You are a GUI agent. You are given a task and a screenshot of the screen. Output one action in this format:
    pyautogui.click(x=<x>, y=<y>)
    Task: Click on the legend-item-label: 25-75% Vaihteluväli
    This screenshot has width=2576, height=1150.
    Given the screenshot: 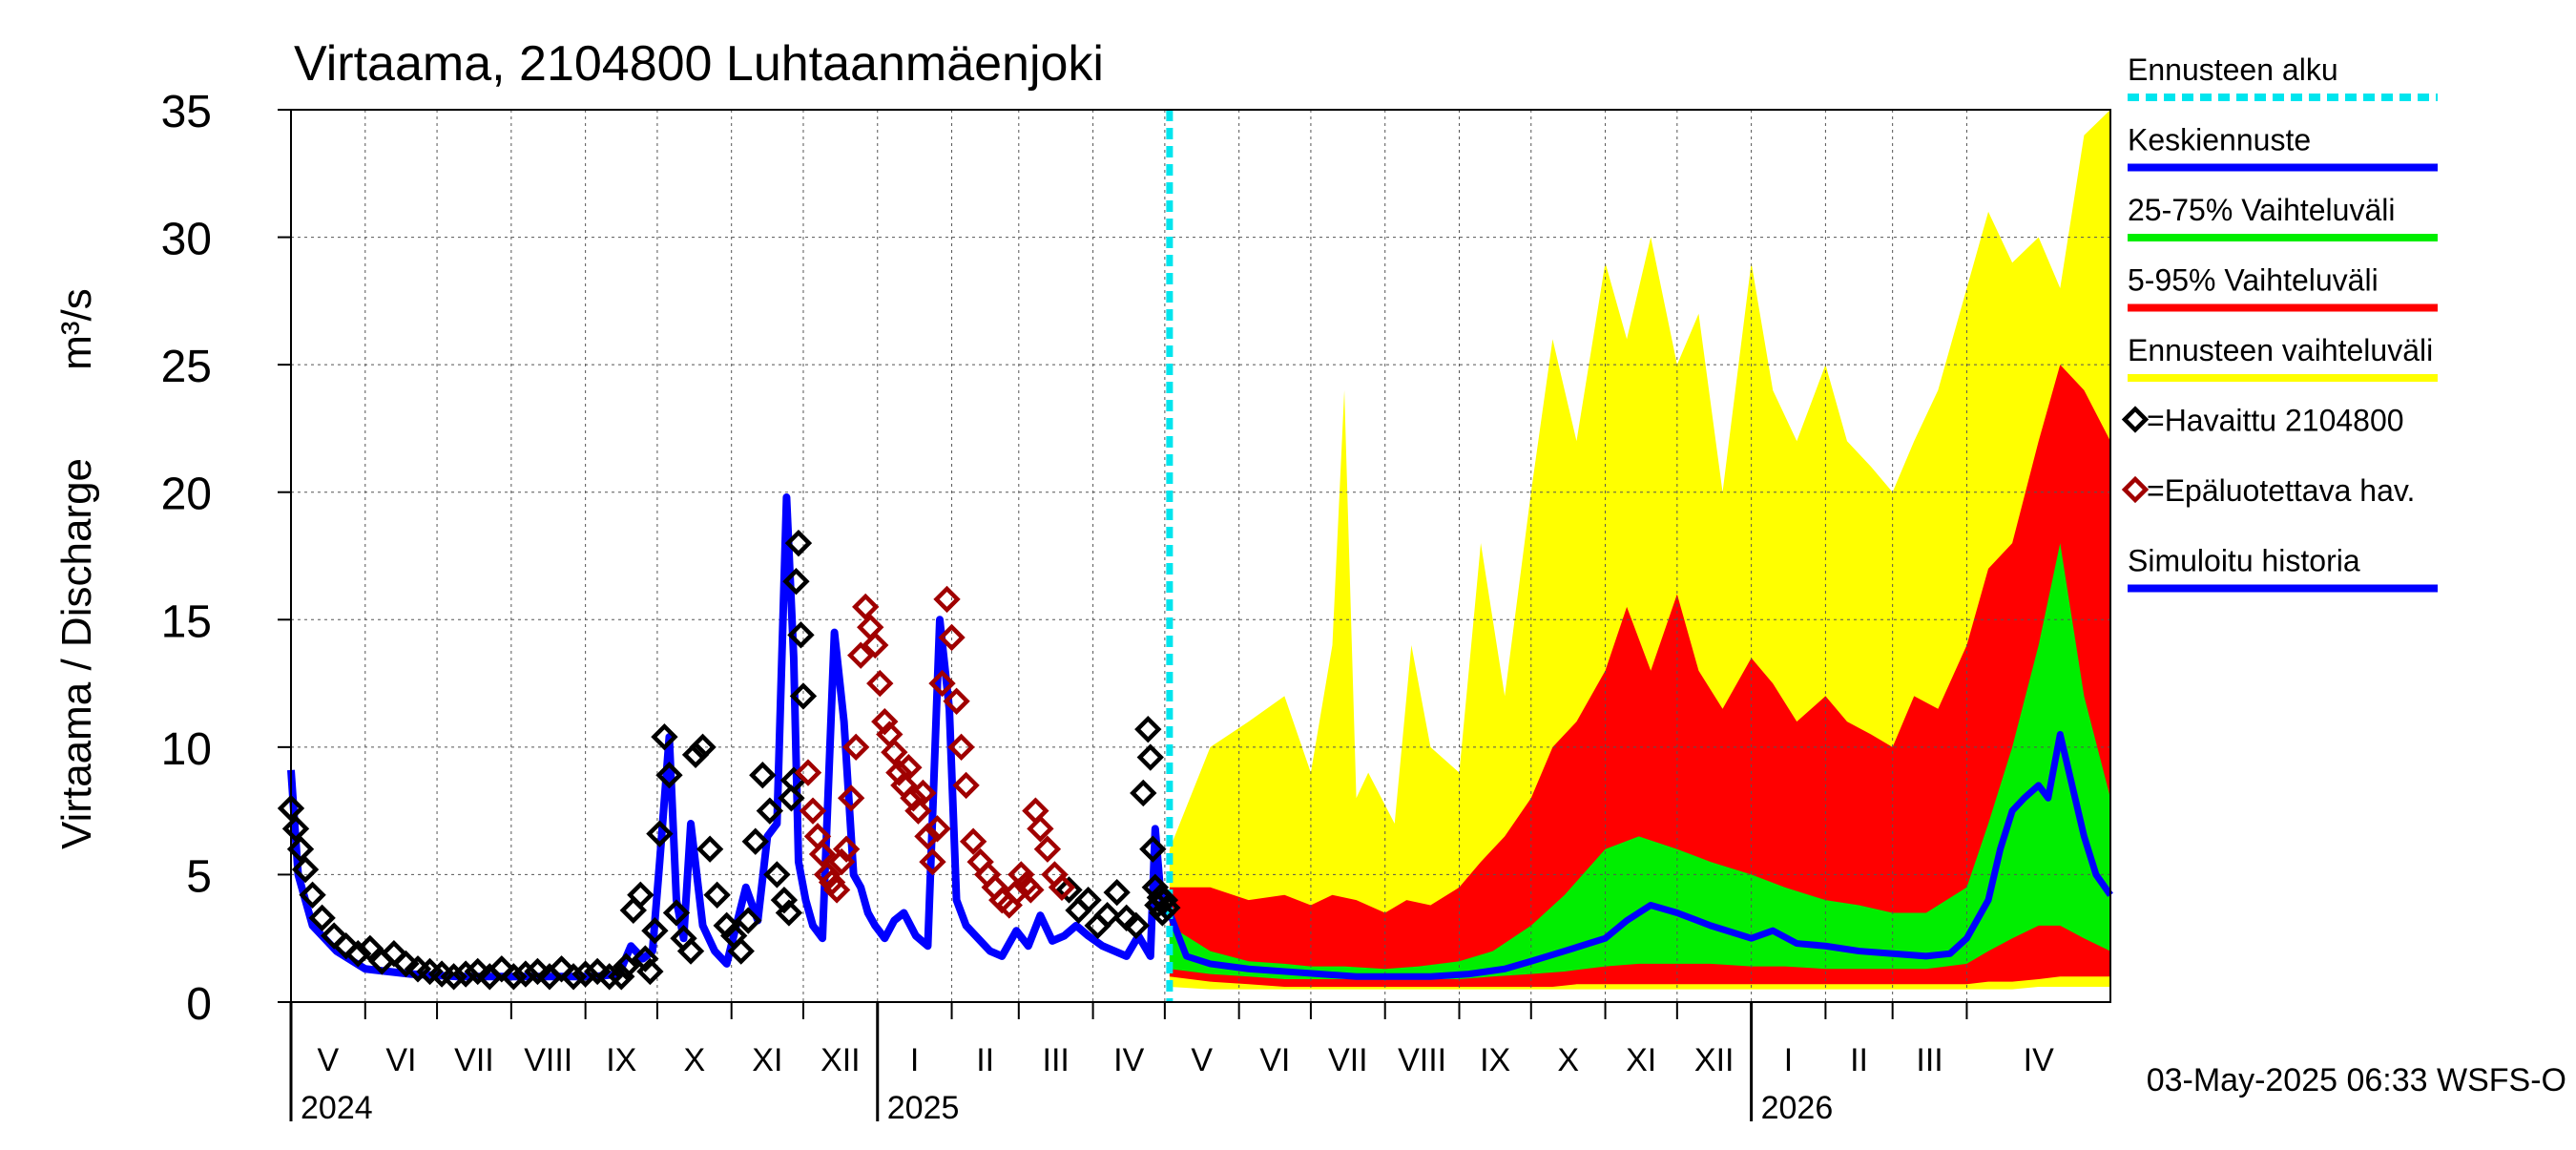 What is the action you would take?
    pyautogui.click(x=2261, y=210)
    